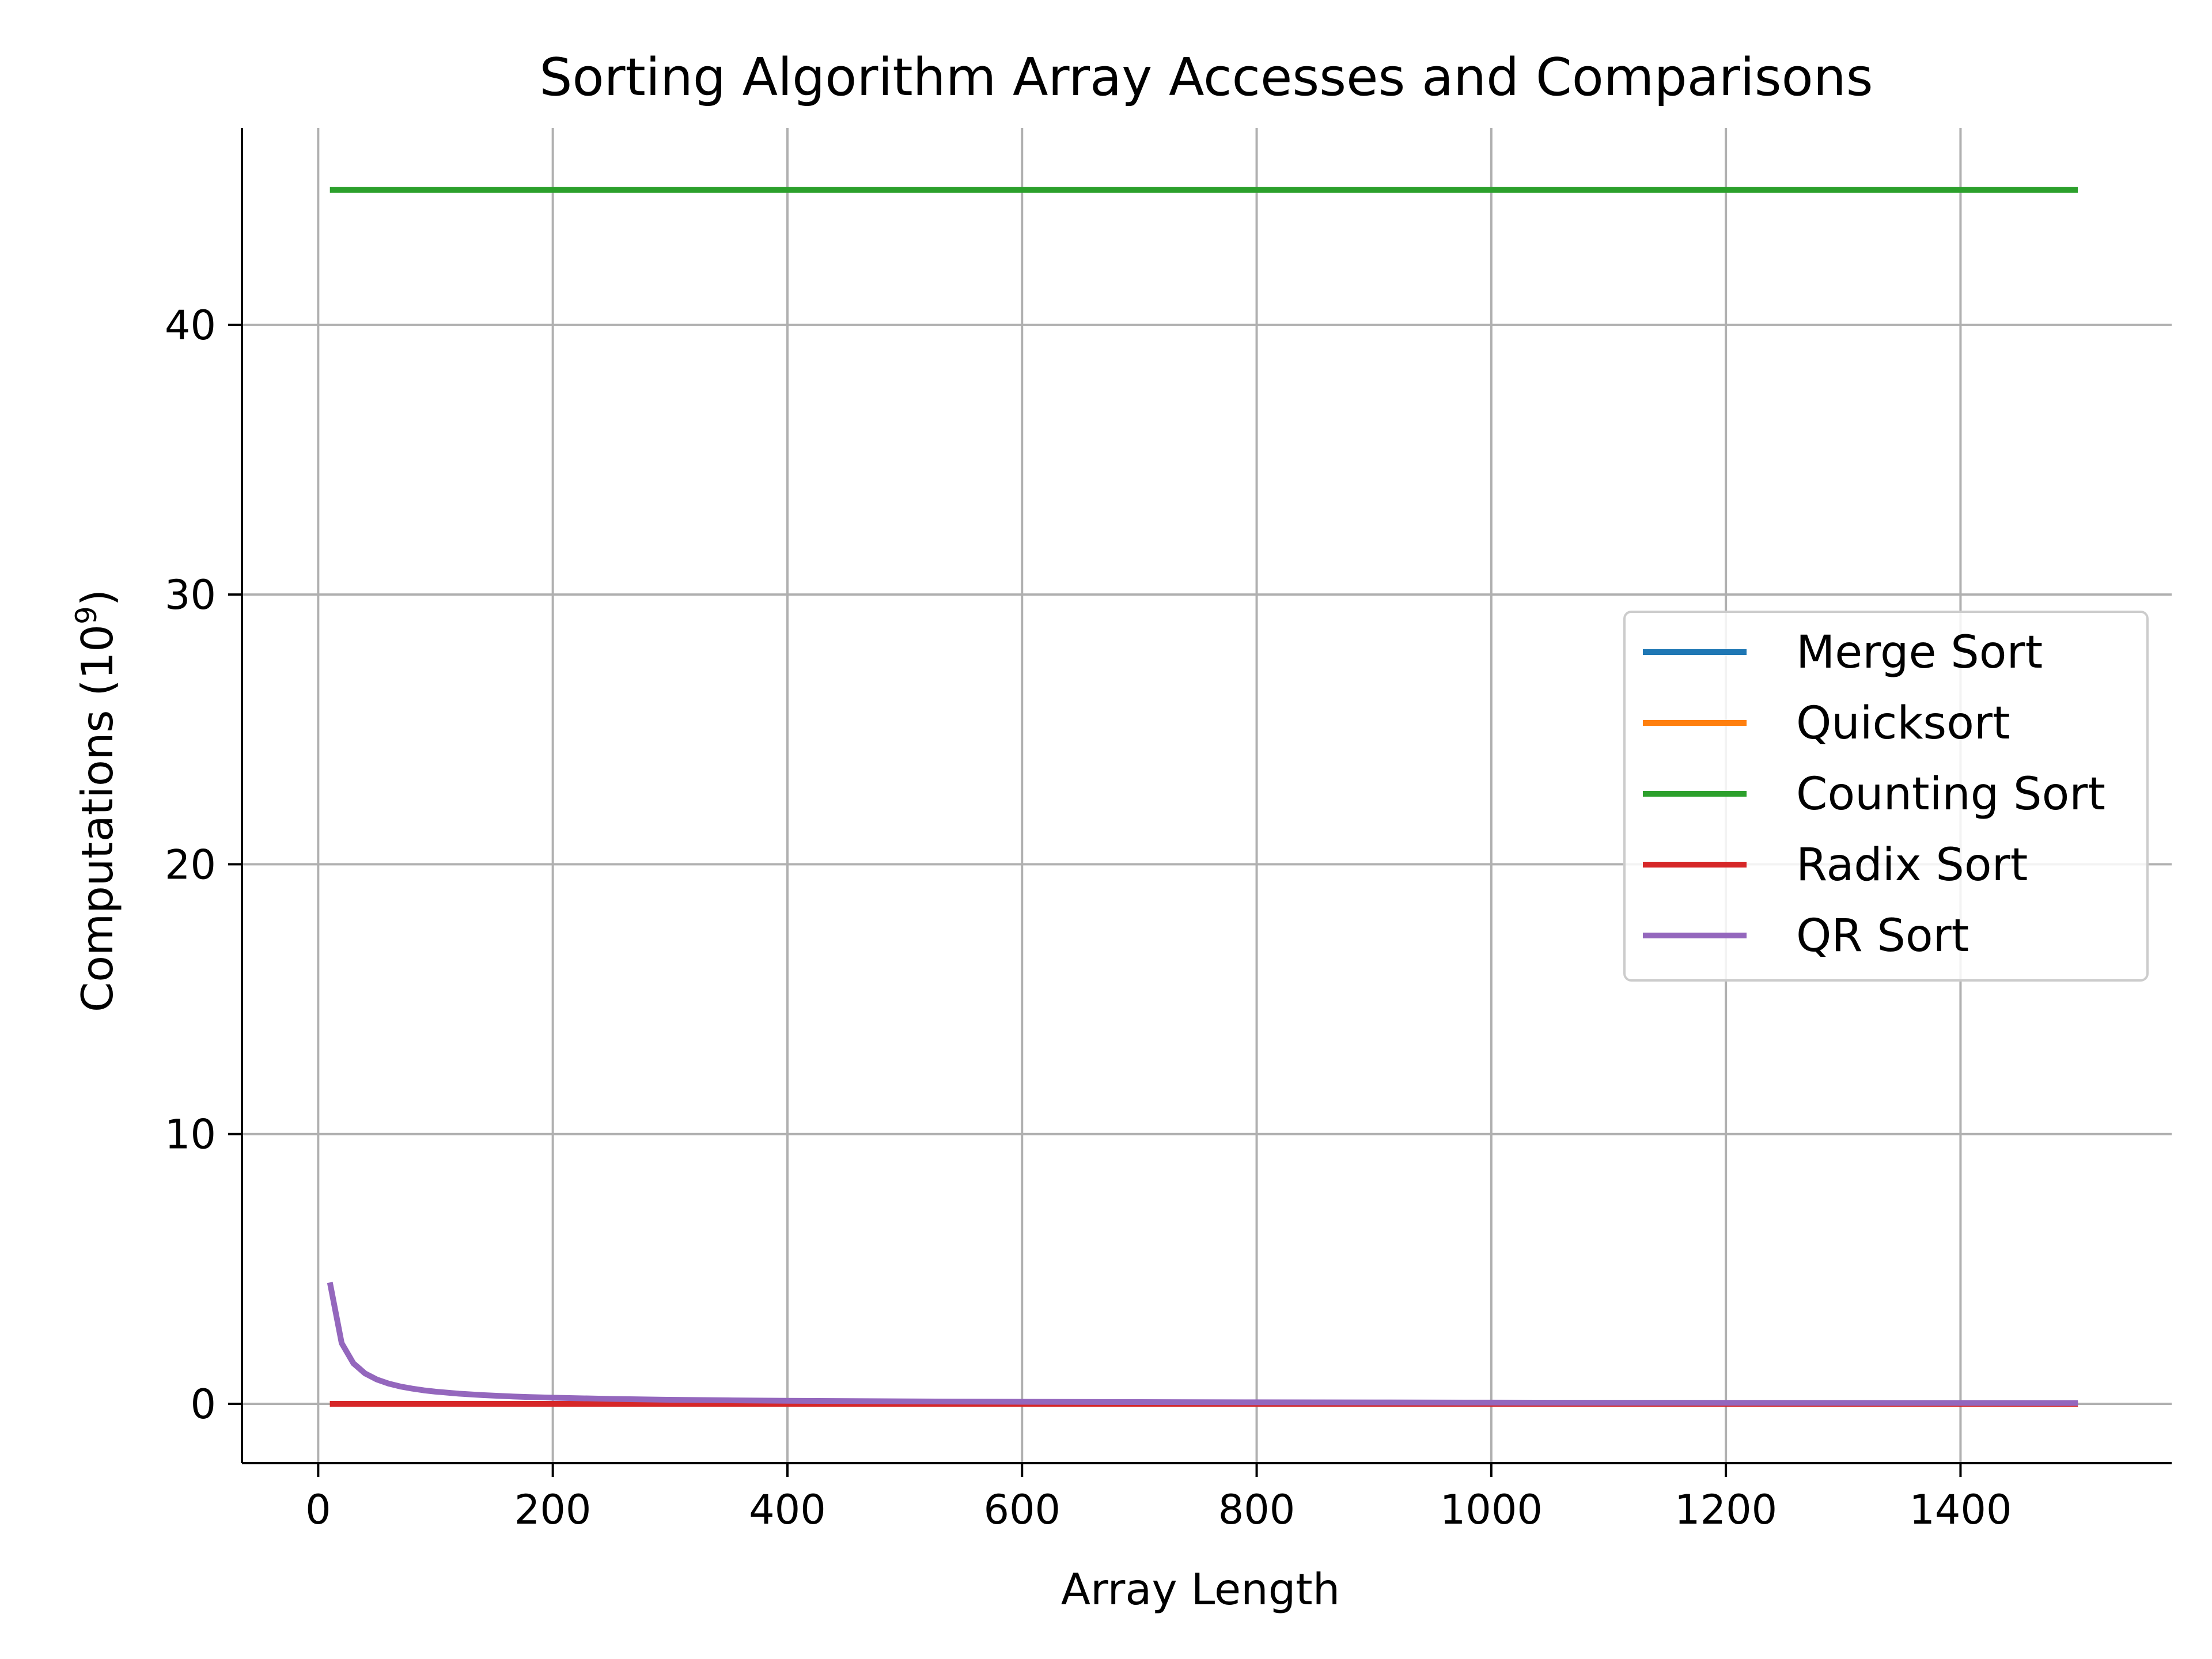  Describe the element at coordinates (203, 1404) in the screenshot. I see `y-tick-label-0: 0` at that location.